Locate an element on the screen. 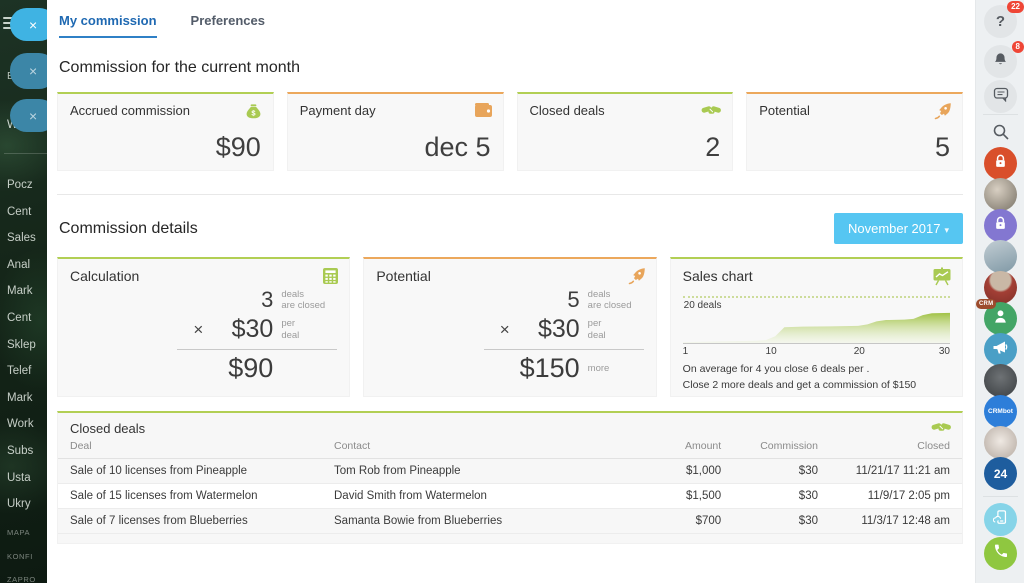 The height and width of the screenshot is (583, 1024). x-tick: 10 is located at coordinates (771, 351).